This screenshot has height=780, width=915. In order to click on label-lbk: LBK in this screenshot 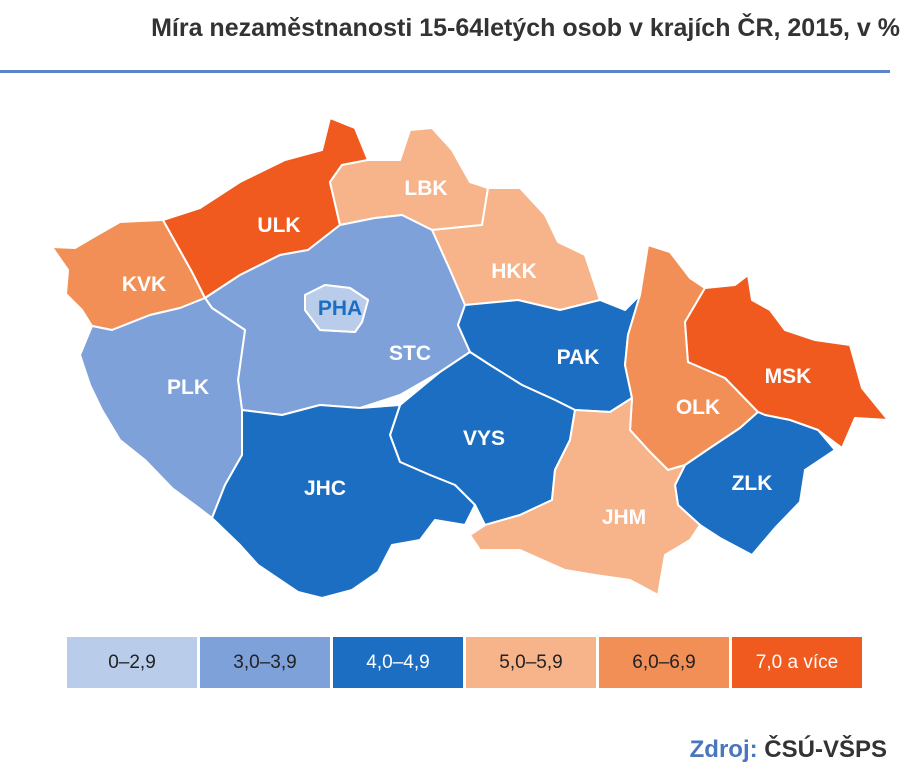, I will do `click(425, 188)`.